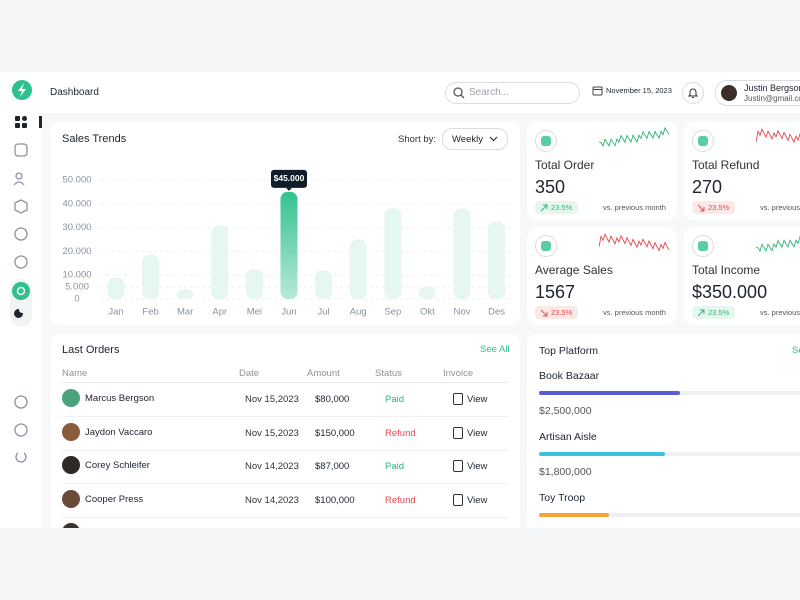  I want to click on nav-products, so click(21, 206).